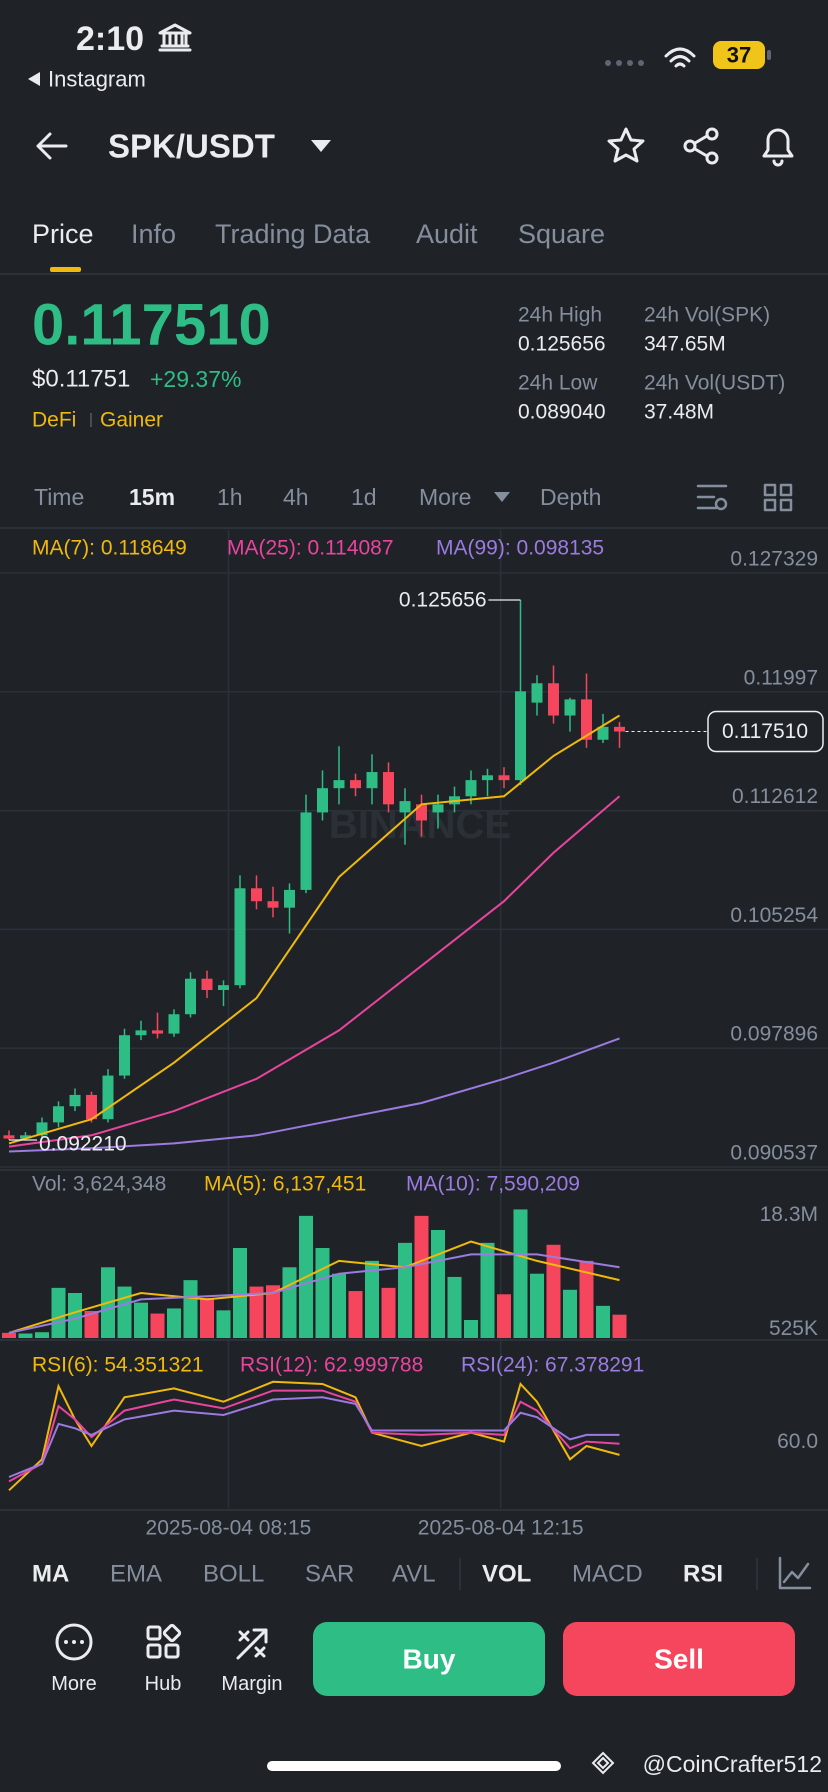 The width and height of the screenshot is (828, 1792). I want to click on last-price: 0.117510, so click(151, 325).